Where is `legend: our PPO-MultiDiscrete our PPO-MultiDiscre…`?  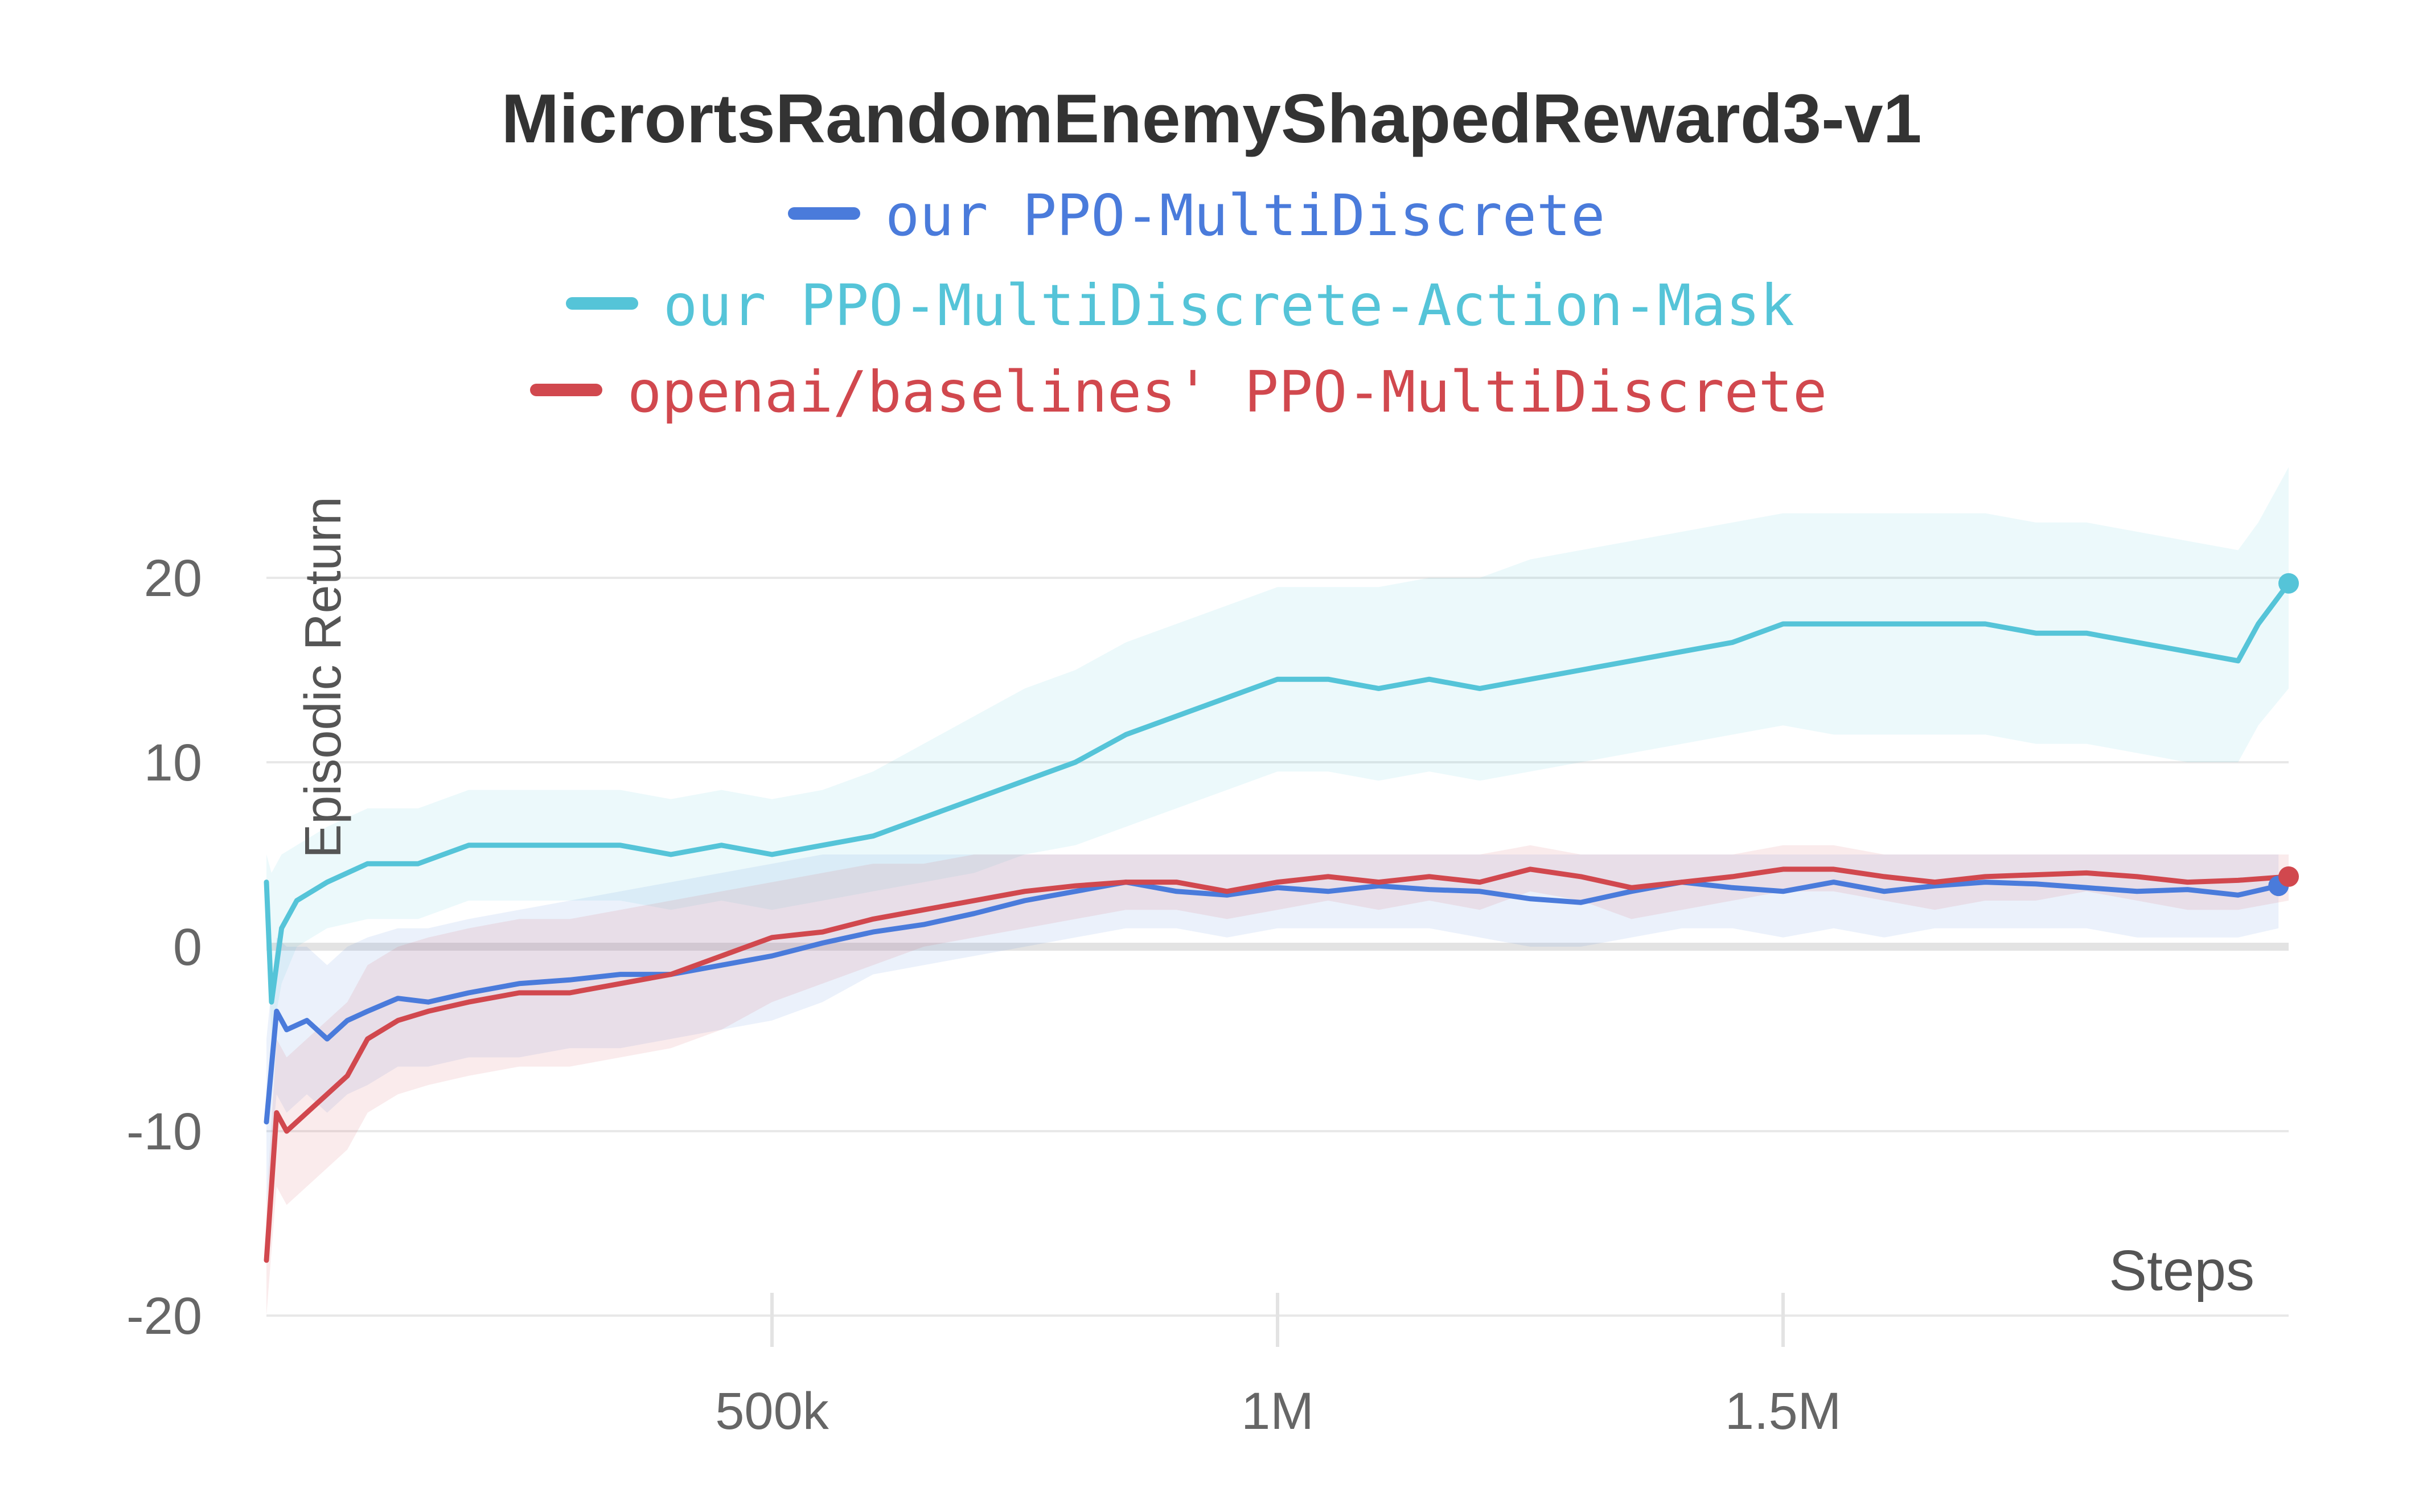 legend: our PPO-MultiDiscrete our PPO-MultiDiscre… is located at coordinates (1178, 303).